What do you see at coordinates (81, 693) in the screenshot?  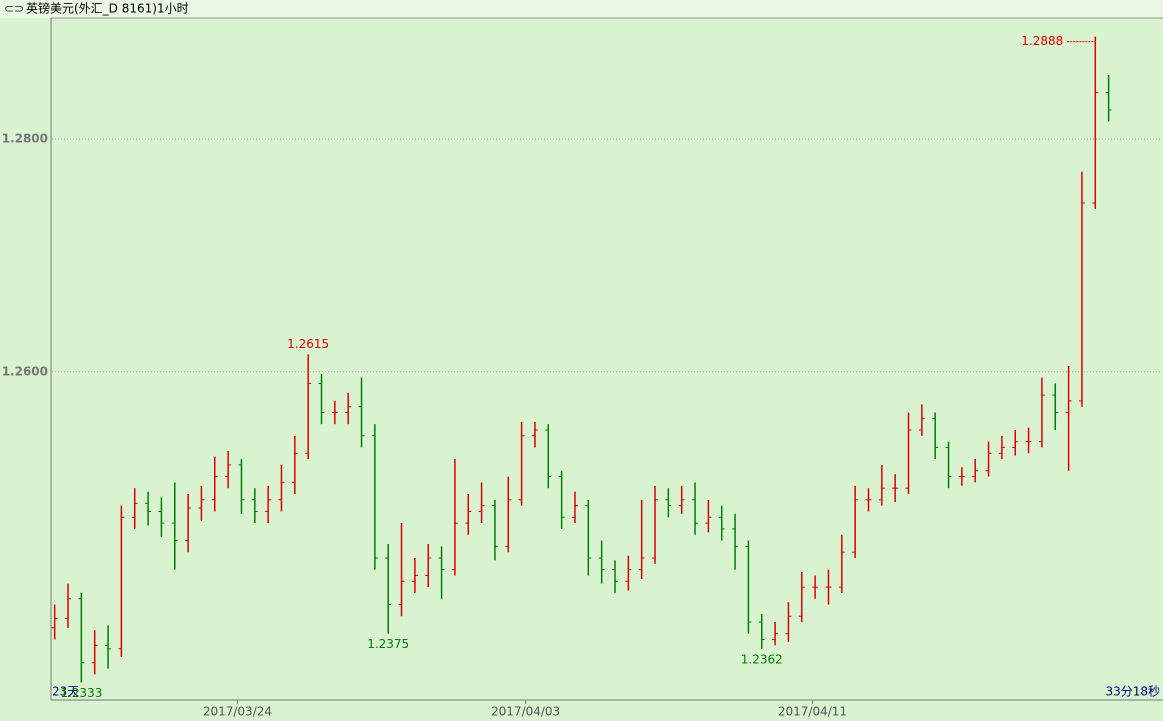 I see `min-label: 1.2333` at bounding box center [81, 693].